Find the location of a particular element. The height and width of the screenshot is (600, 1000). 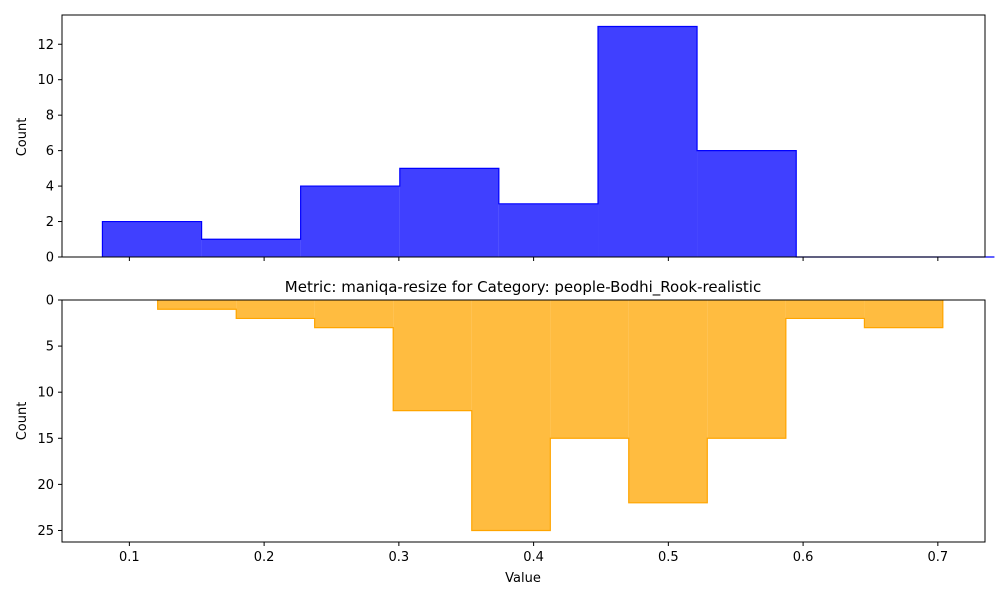

top-y-tick-label-4: 8 is located at coordinates (50, 116).